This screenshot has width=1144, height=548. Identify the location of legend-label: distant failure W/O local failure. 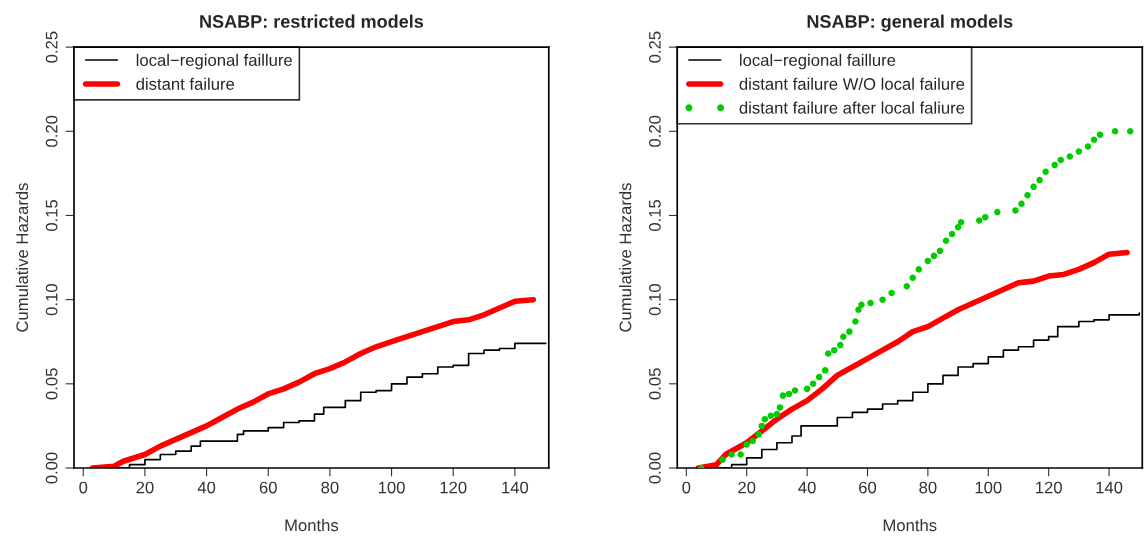
(852, 83).